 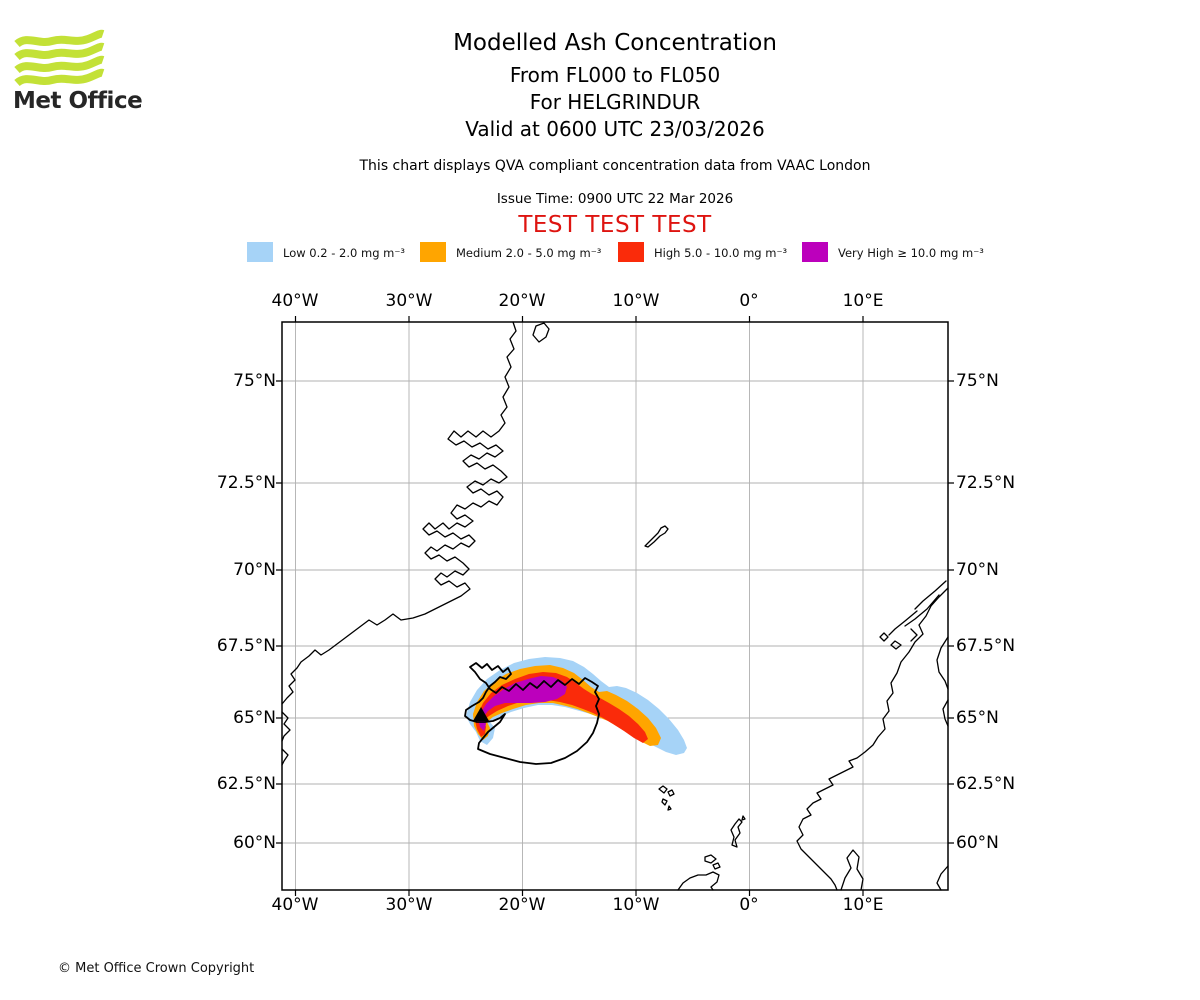 I want to click on island-shetland, so click(x=738, y=831).